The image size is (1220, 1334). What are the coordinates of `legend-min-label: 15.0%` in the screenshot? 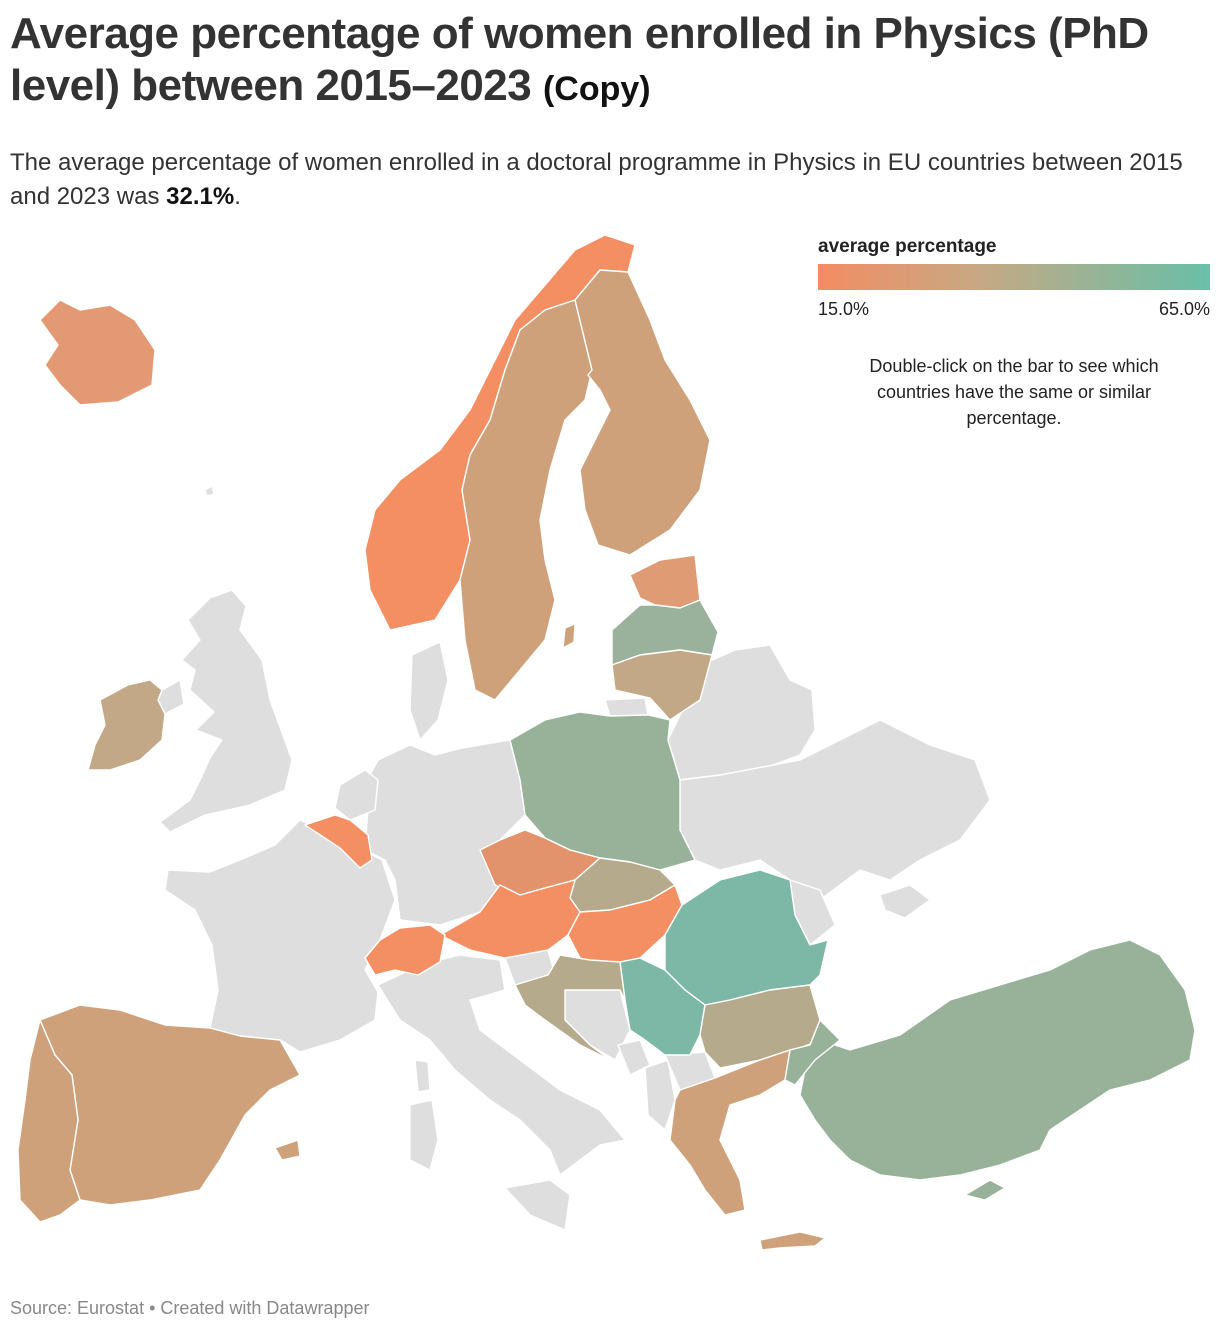 It's located at (844, 309).